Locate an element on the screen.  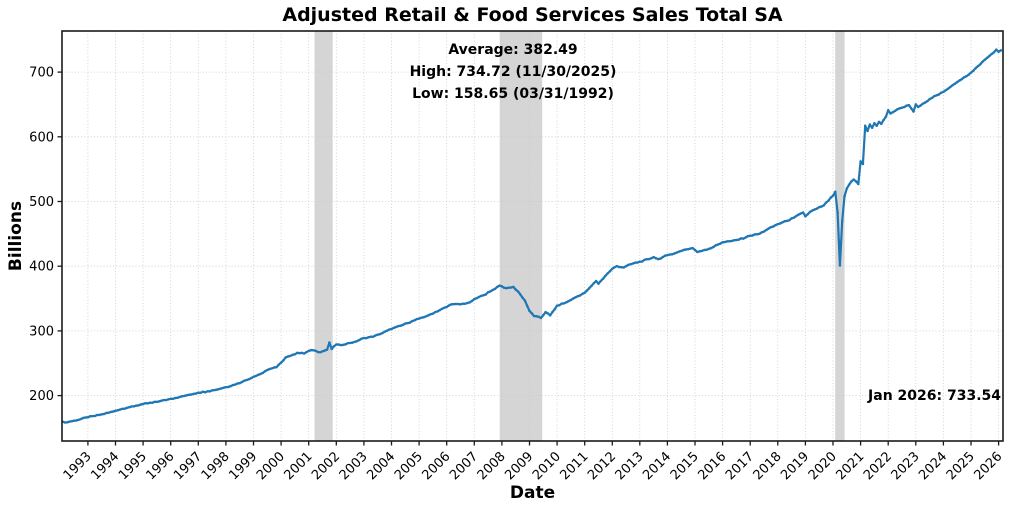
stat-high: High: 734.72 (11/30/2025) is located at coordinates (513, 72).